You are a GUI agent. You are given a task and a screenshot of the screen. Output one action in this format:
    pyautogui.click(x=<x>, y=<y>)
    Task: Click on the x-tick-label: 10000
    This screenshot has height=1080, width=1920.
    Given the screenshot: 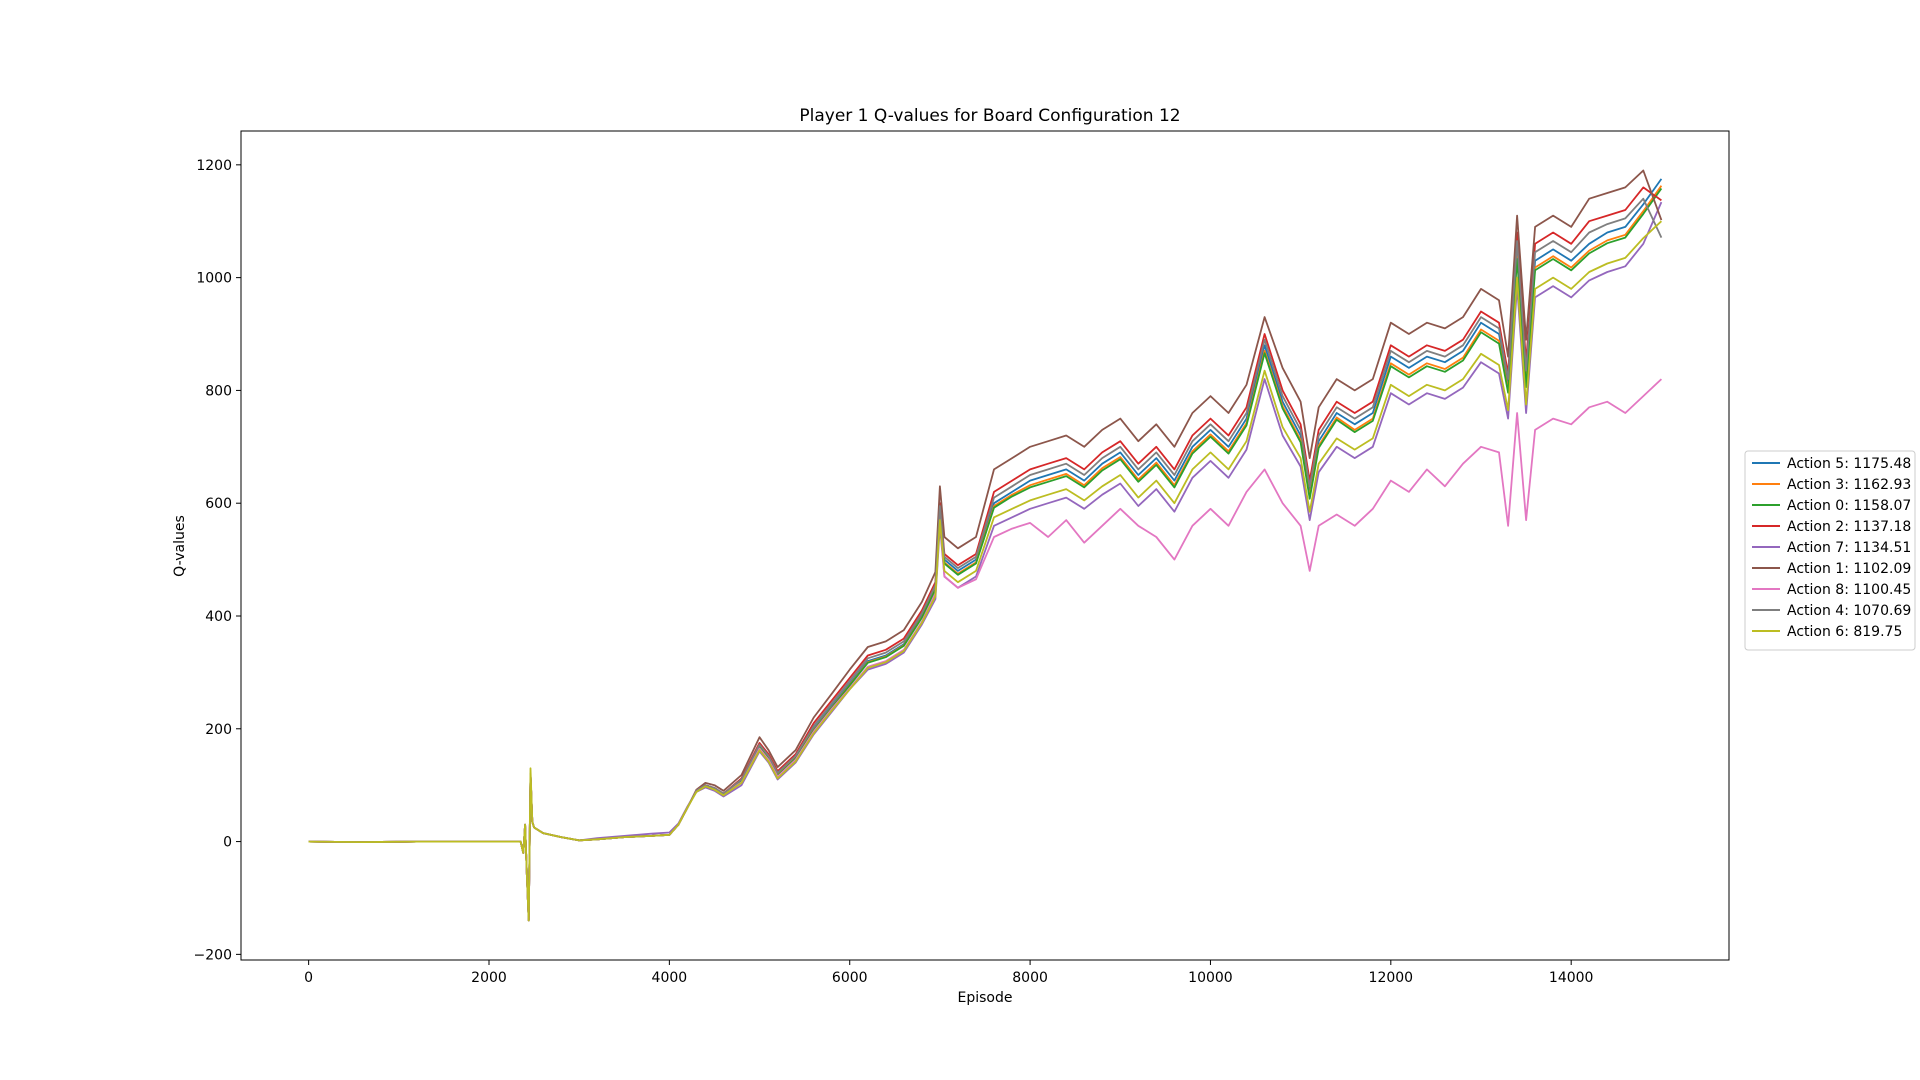 What is the action you would take?
    pyautogui.click(x=1210, y=978)
    